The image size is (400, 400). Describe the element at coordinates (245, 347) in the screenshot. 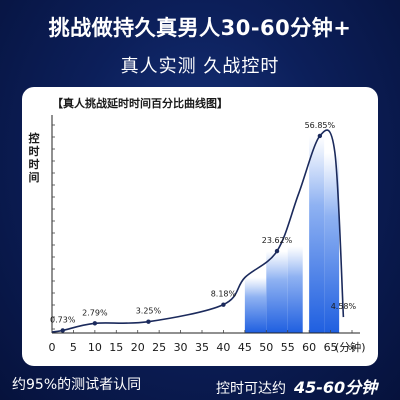

I see `x-tick-label: 45` at that location.